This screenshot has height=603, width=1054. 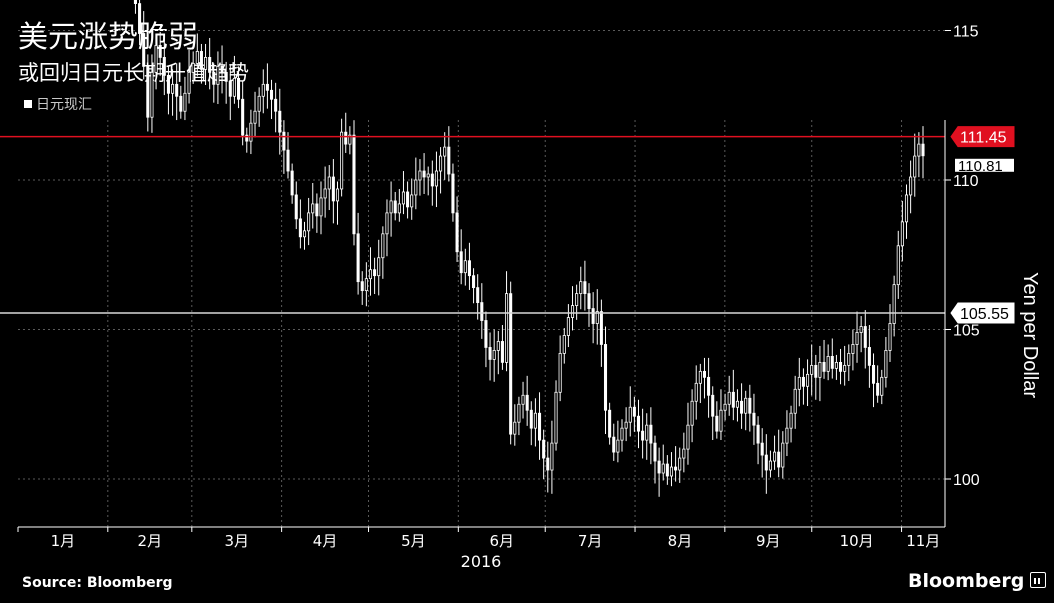 I want to click on reference-value-tag, so click(x=982, y=313).